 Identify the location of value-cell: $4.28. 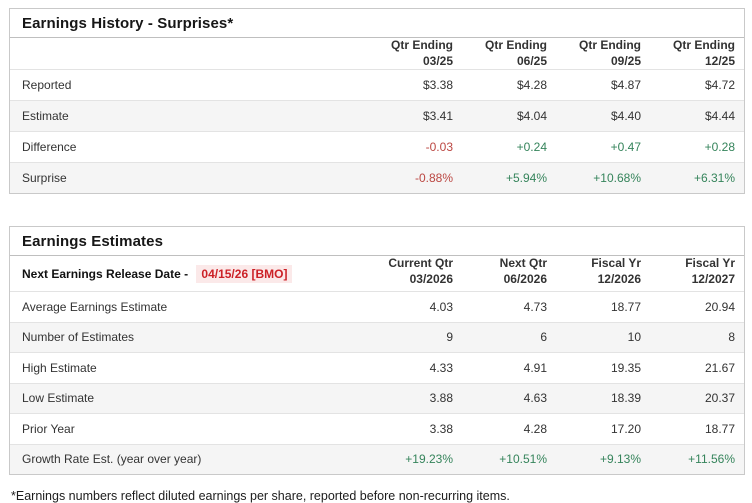
(531, 85).